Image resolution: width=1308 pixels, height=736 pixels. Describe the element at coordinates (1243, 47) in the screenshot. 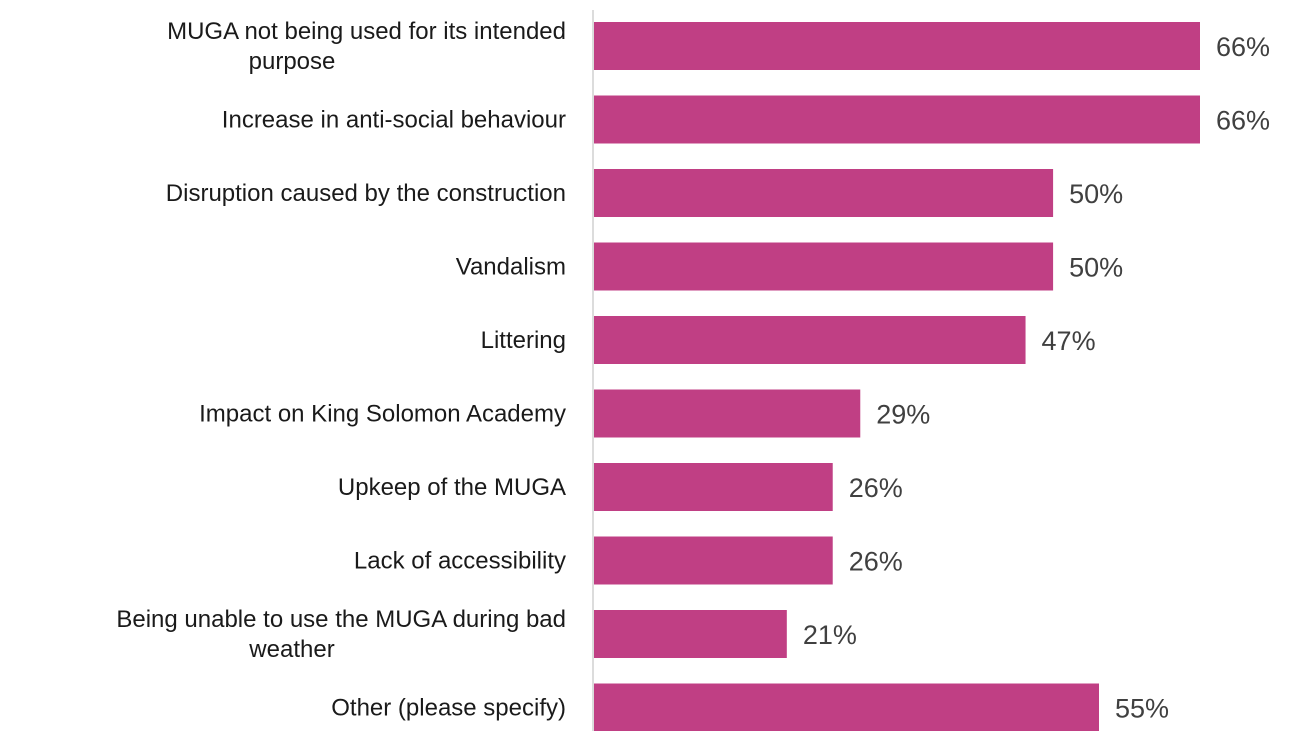

I see `value-label-1: 66%` at that location.